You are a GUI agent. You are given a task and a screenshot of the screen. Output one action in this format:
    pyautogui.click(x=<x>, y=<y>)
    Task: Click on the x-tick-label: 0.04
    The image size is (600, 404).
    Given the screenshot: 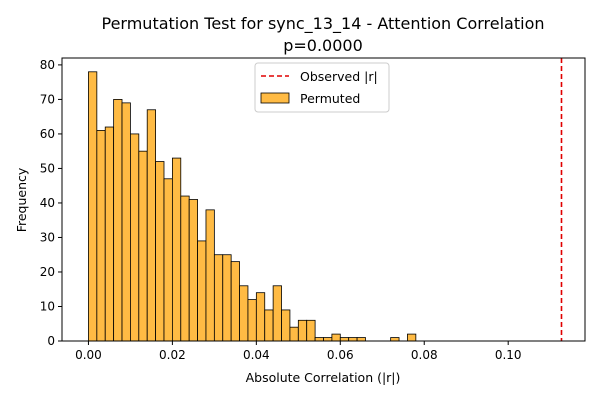 What is the action you would take?
    pyautogui.click(x=256, y=355)
    